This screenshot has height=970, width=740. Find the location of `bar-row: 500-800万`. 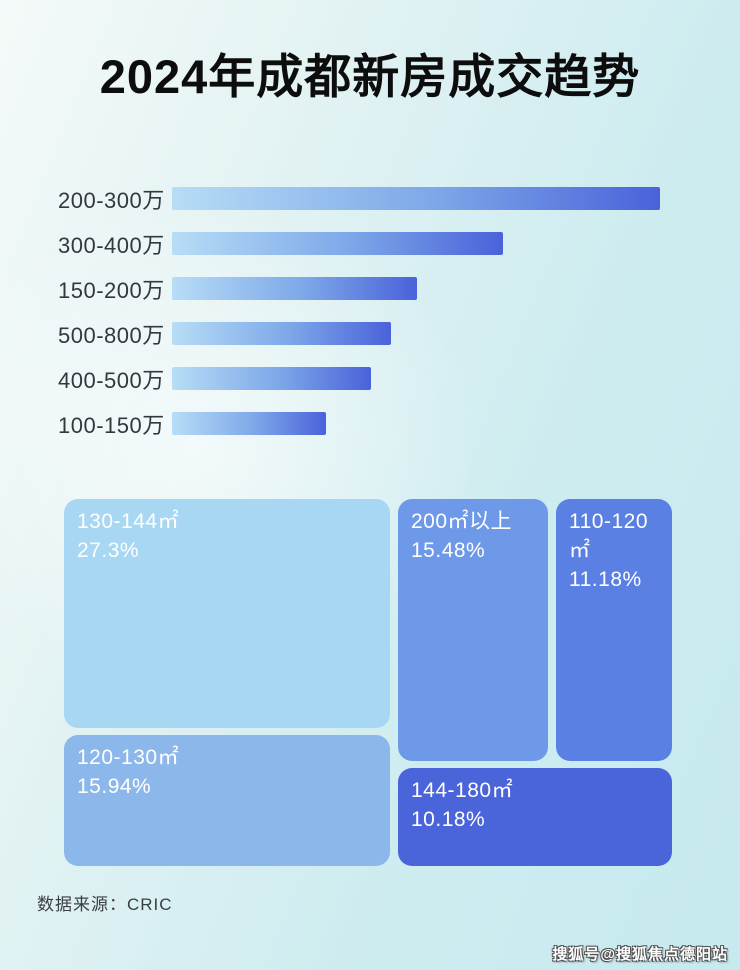

bar-row: 500-800万 is located at coordinates (370, 335).